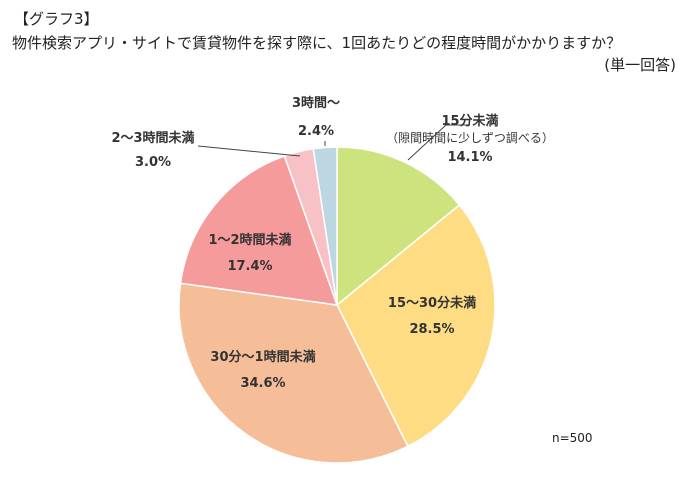 The height and width of the screenshot is (479, 700). What do you see at coordinates (316, 117) in the screenshot?
I see `slice-label-5: 3時間～ 2.4%` at bounding box center [316, 117].